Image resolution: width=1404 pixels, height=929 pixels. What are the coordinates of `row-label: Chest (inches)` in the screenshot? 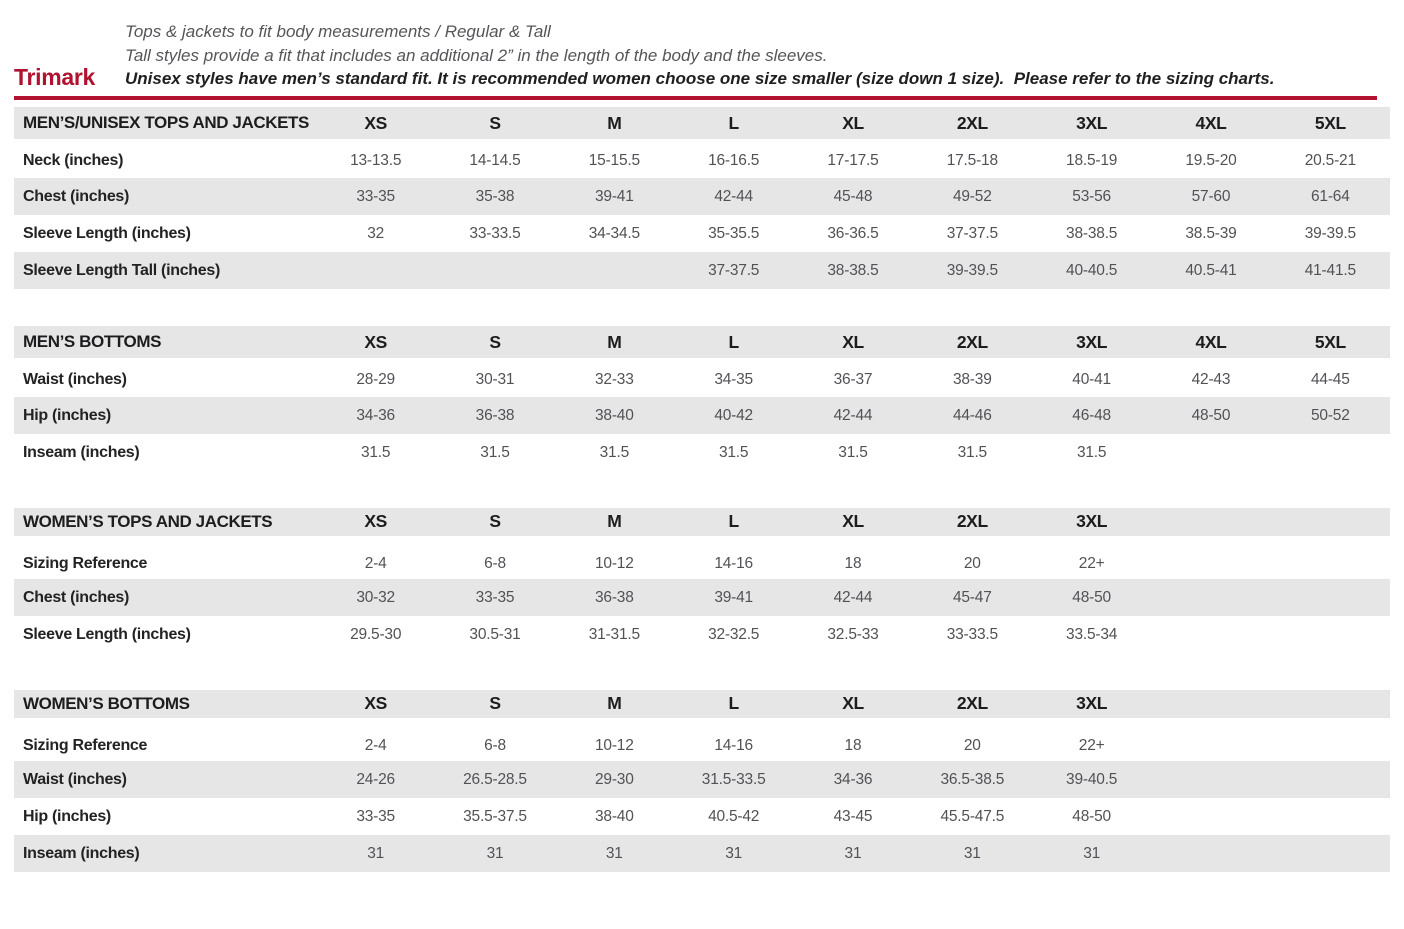 It's located at (165, 196).